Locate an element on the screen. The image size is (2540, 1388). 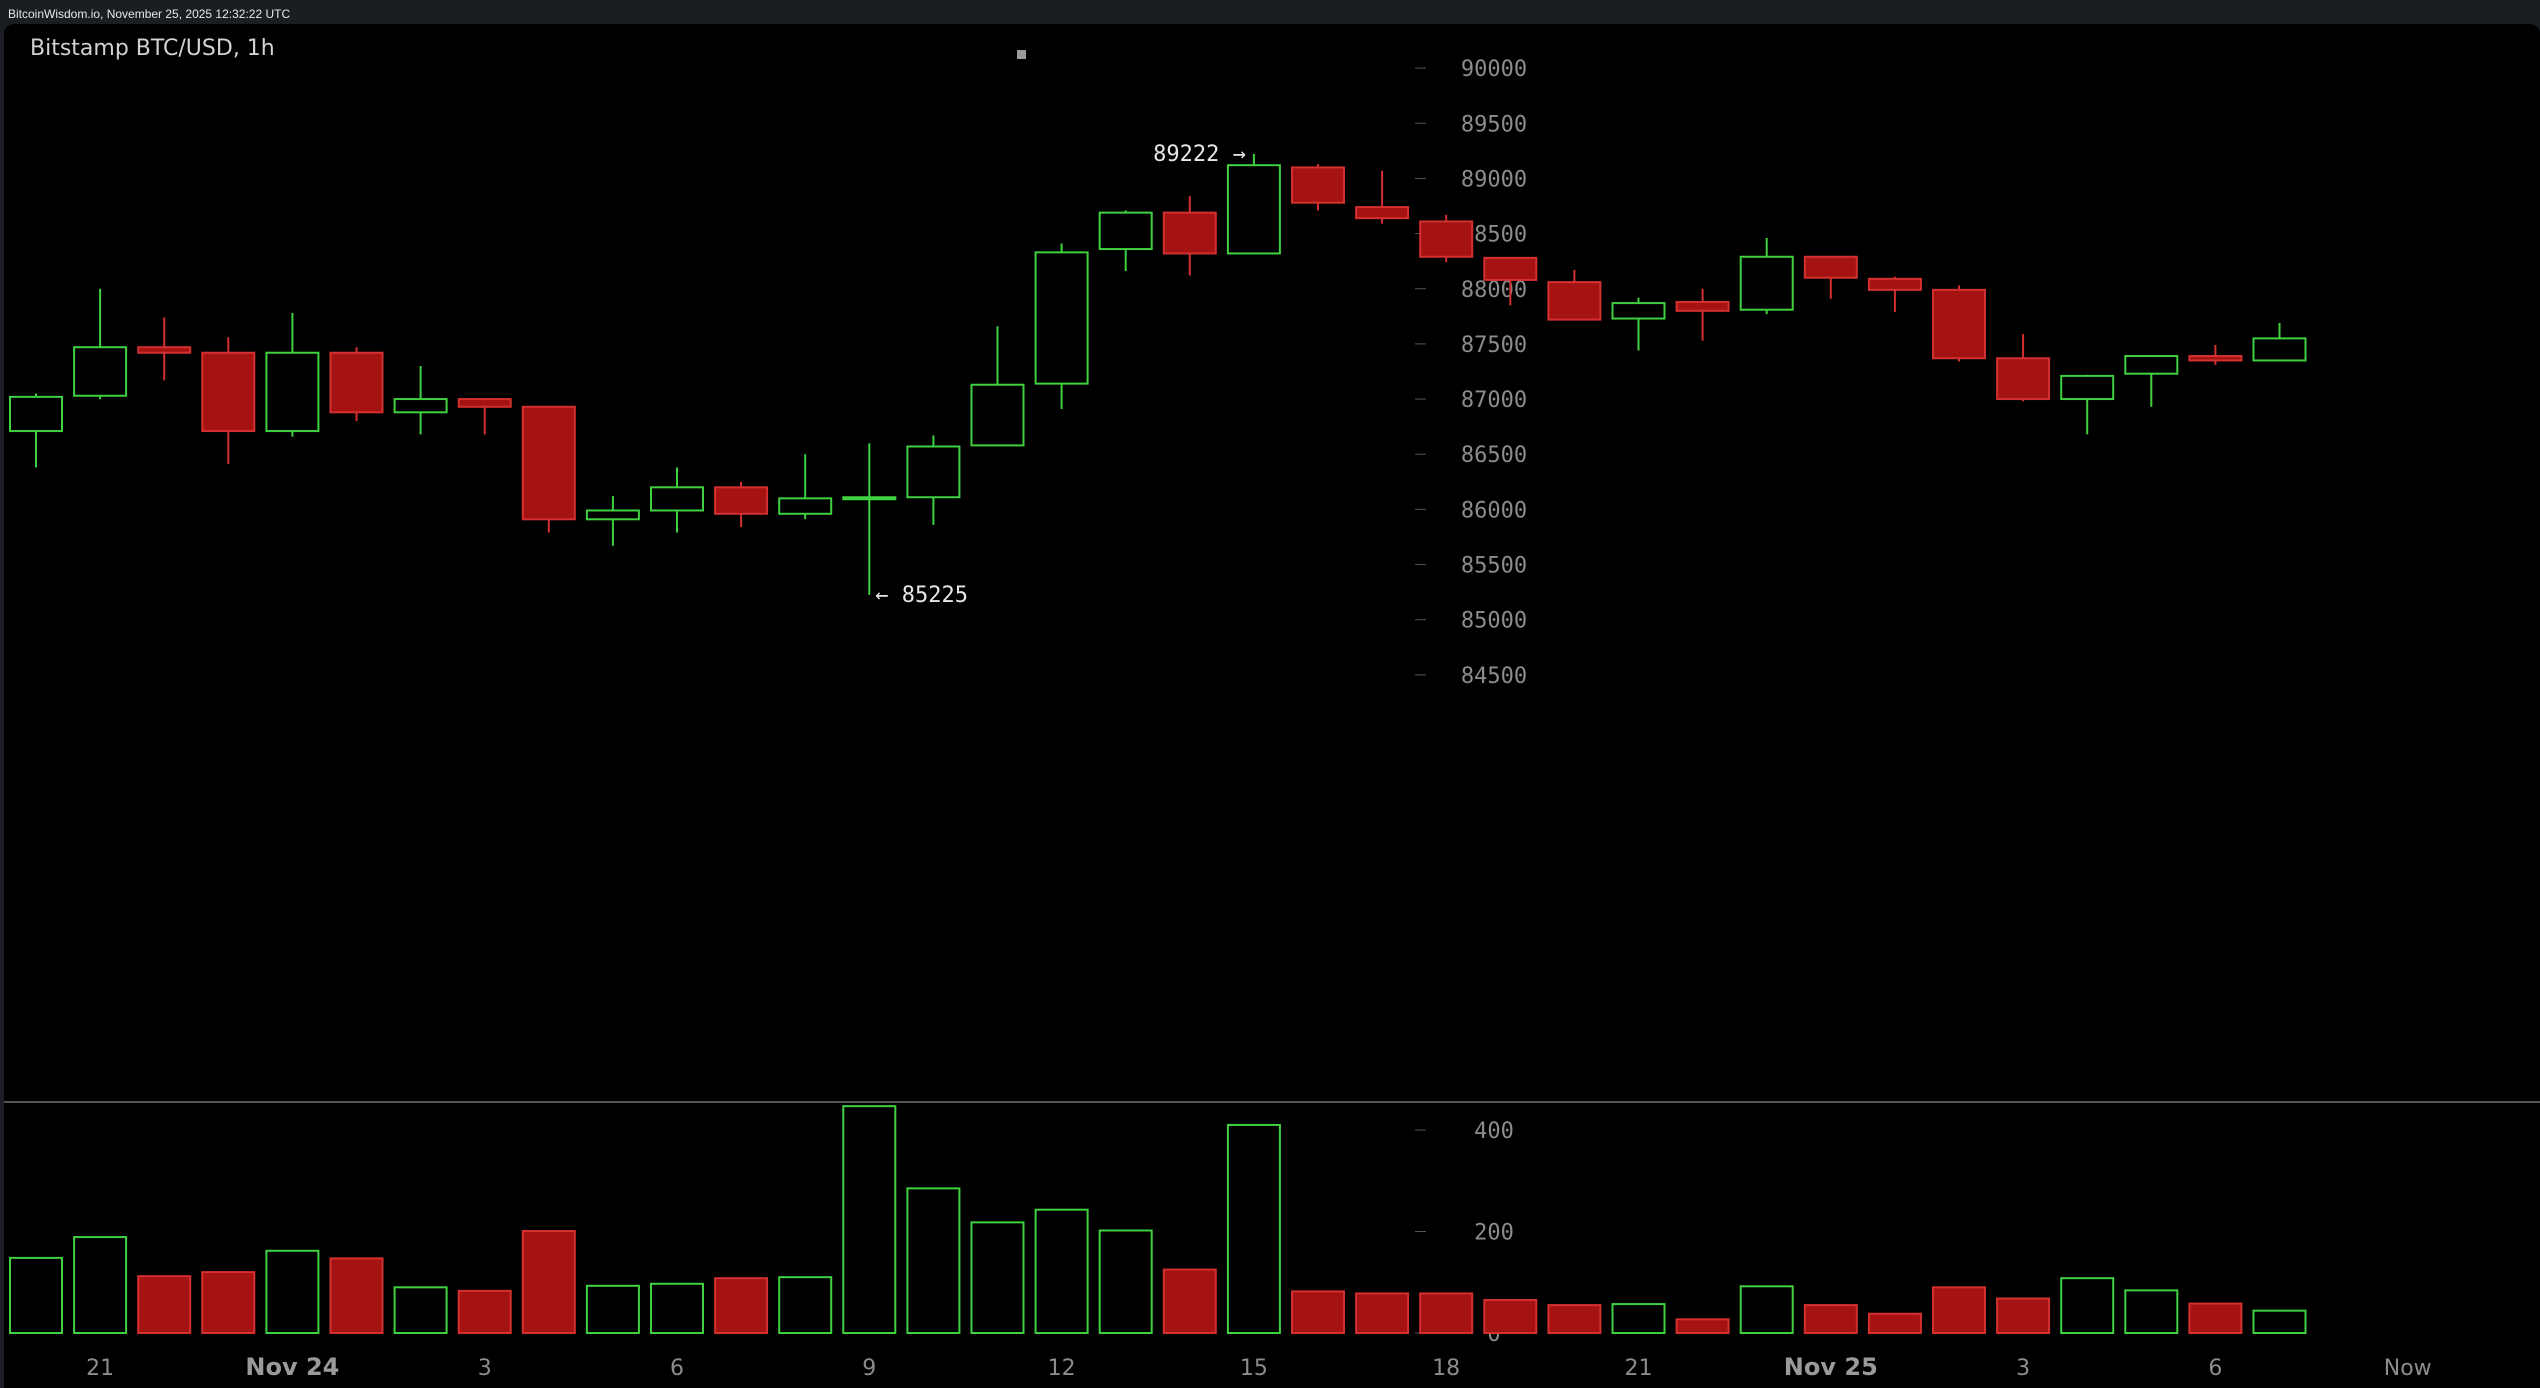
date-label: Nov 24 is located at coordinates (292, 1367).